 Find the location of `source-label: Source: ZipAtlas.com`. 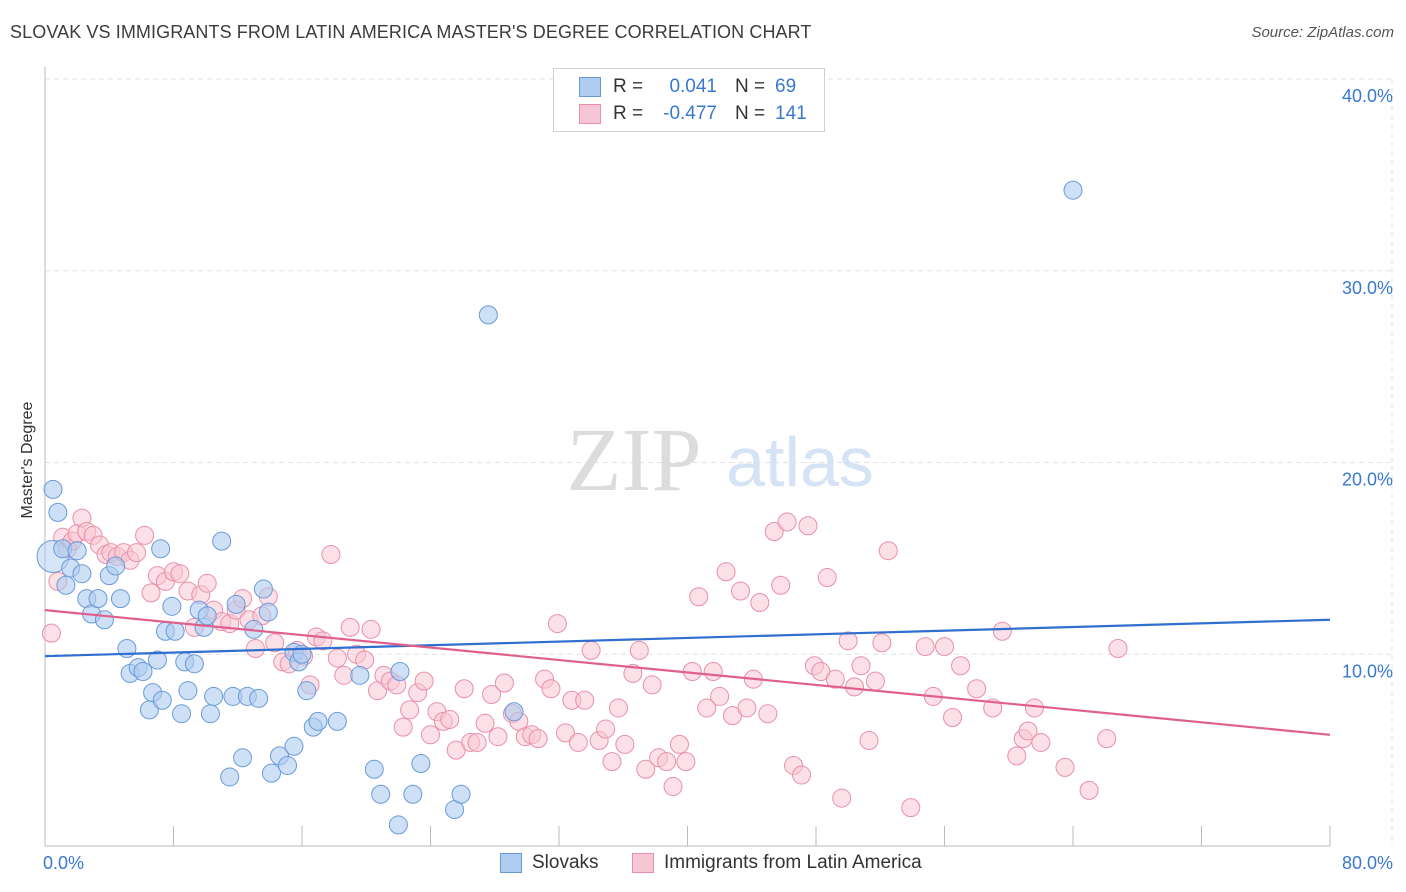

source-label: Source: ZipAtlas.com is located at coordinates (1322, 32).